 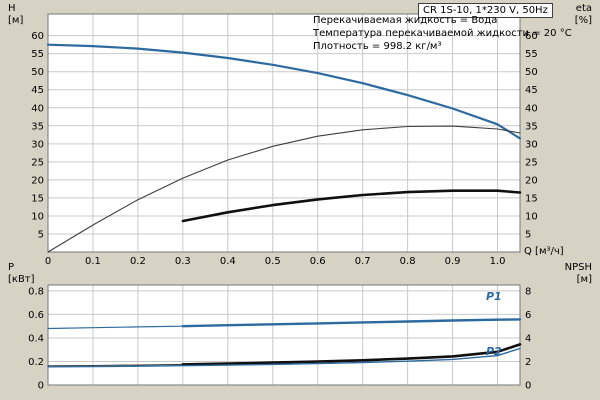 I want to click on y-left-tick-label: 55, so click(x=37, y=54).